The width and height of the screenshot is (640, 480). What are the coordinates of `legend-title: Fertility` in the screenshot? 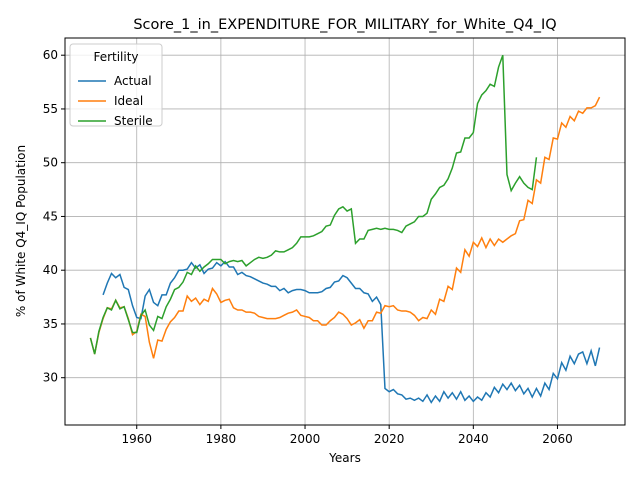 It's located at (115, 57).